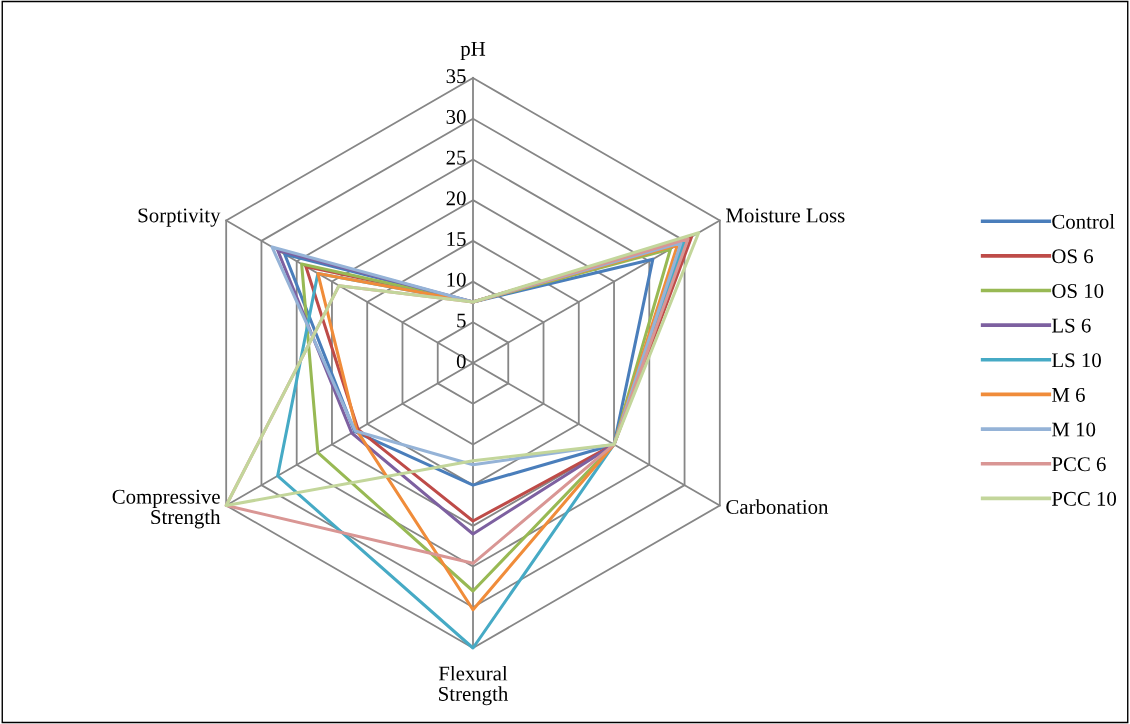 This screenshot has height=724, width=1130. What do you see at coordinates (1073, 429) in the screenshot?
I see `legend-label: M 10` at bounding box center [1073, 429].